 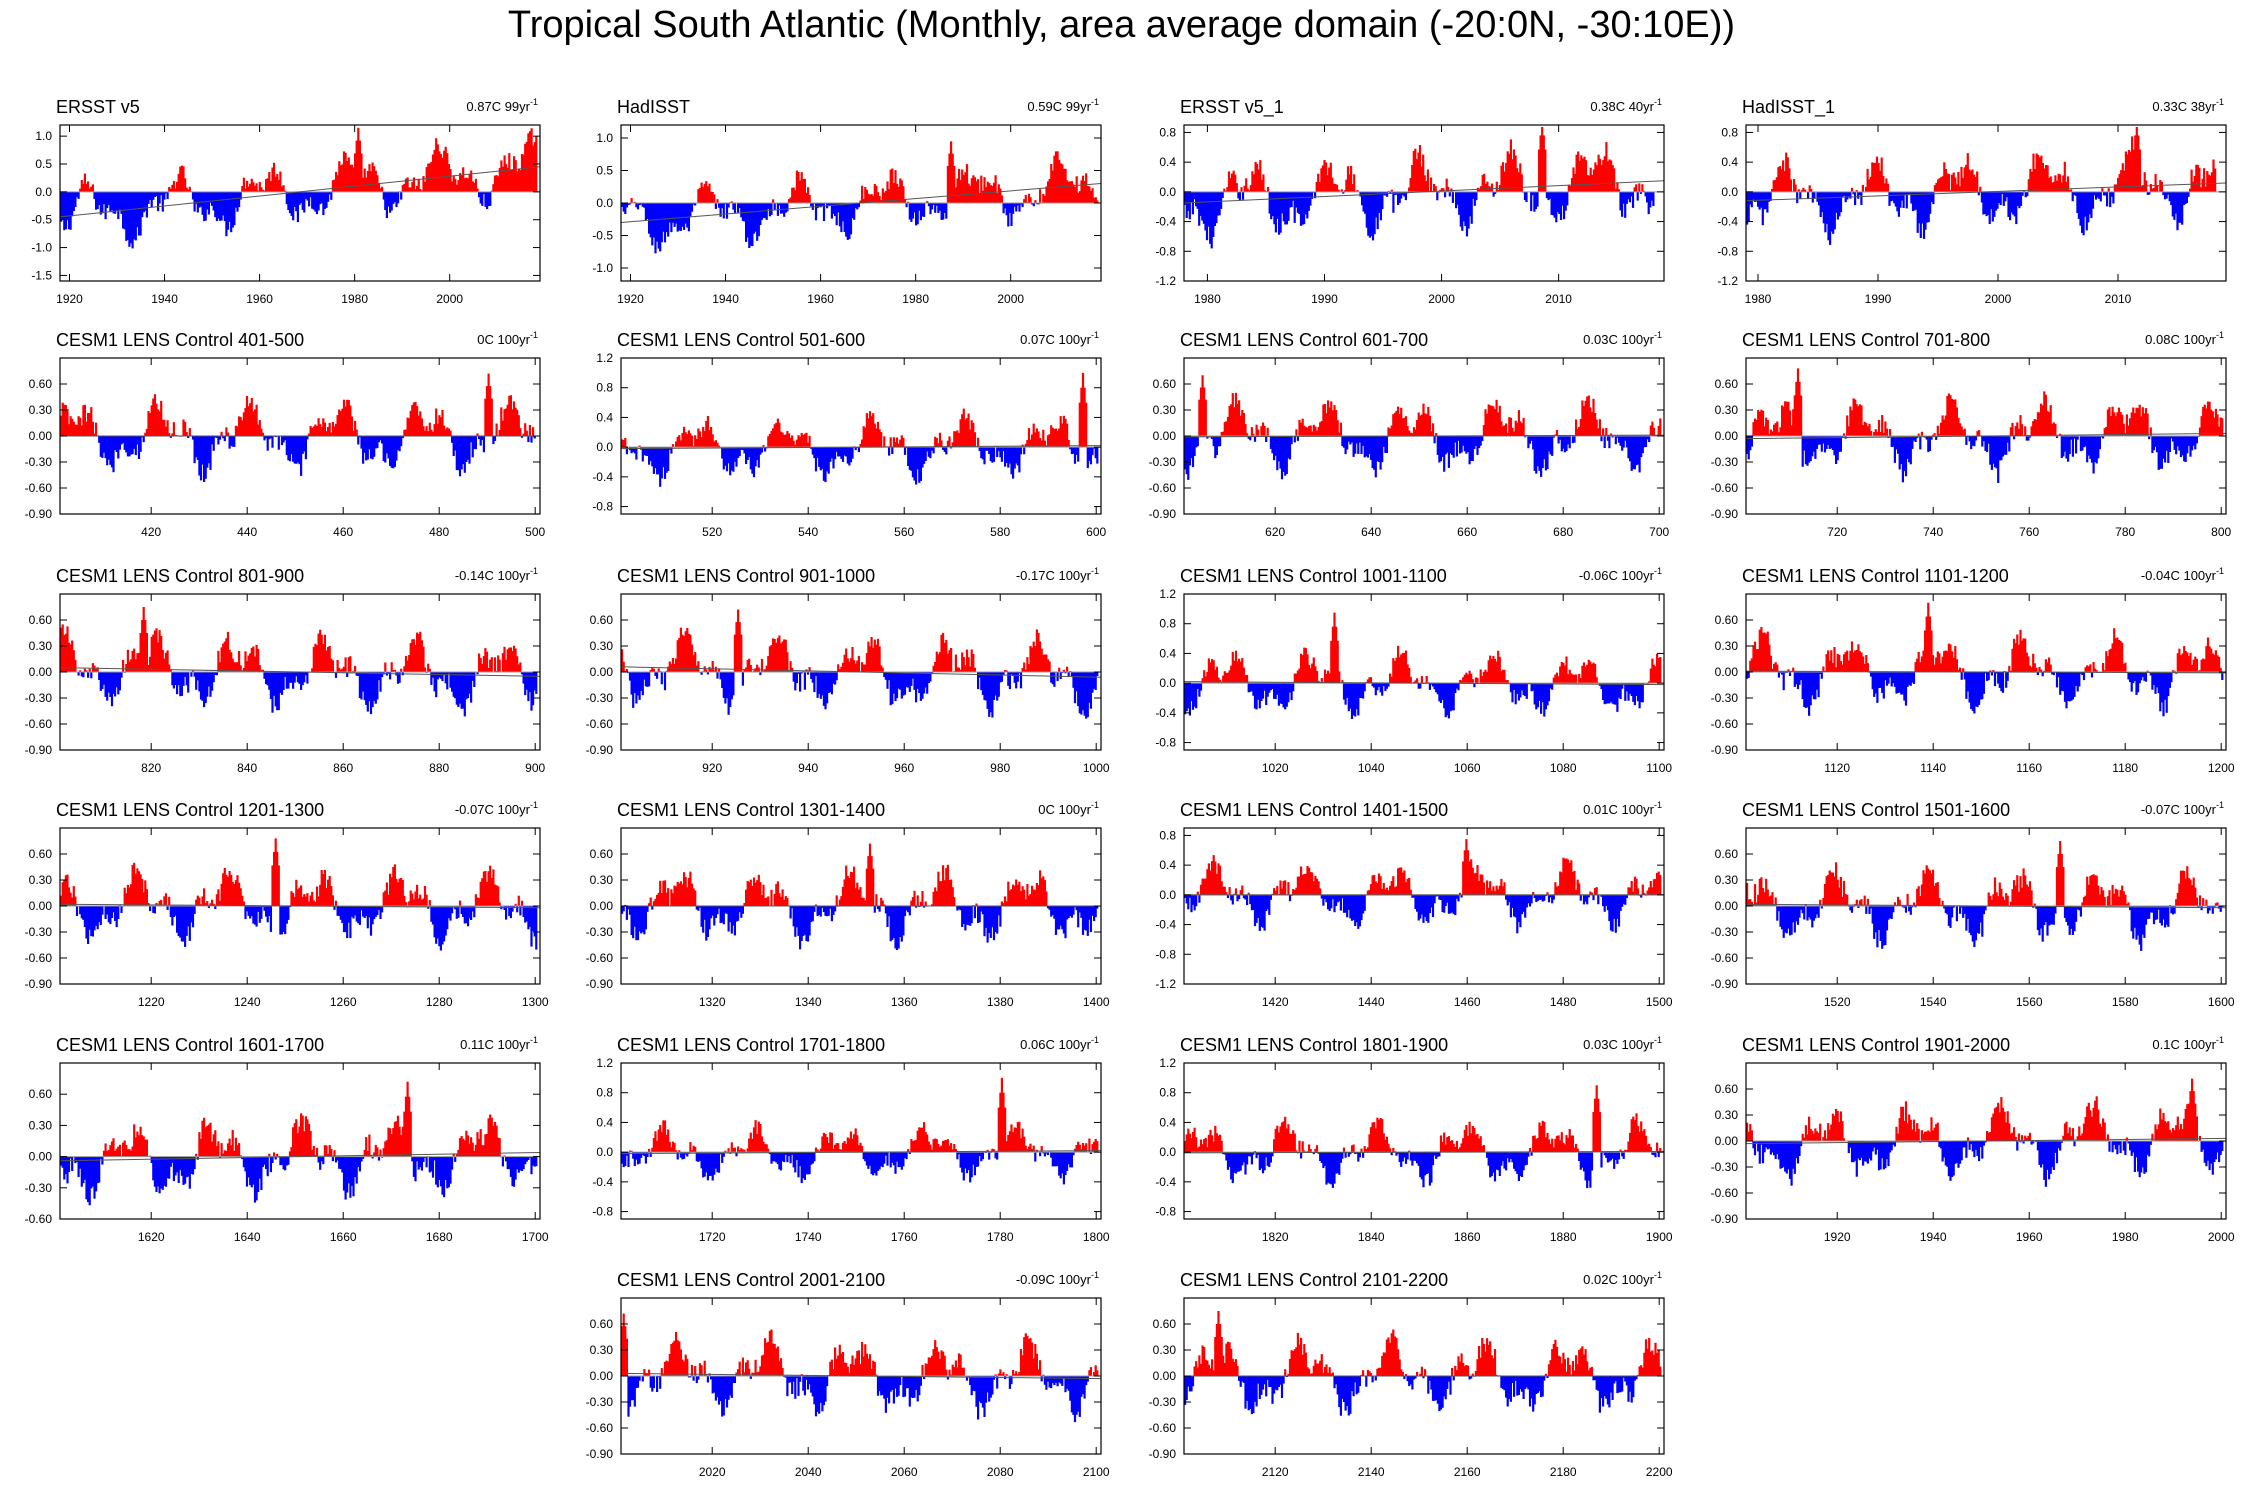 What do you see at coordinates (535, 1002) in the screenshot?
I see `x-tick-label: 1300` at bounding box center [535, 1002].